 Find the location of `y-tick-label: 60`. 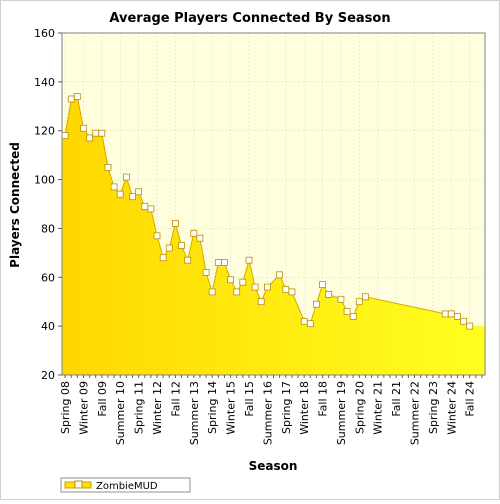

y-tick-label: 60 is located at coordinates (48, 277).